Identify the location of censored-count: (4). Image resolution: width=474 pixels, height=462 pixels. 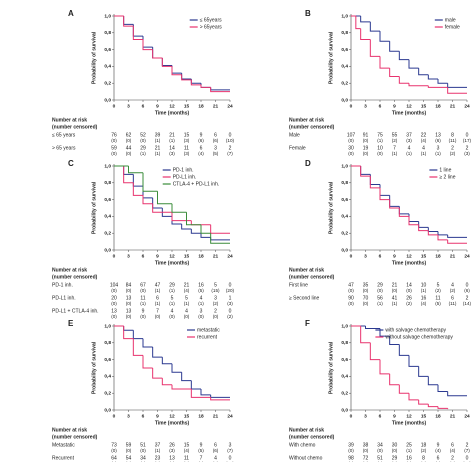
(424, 140).